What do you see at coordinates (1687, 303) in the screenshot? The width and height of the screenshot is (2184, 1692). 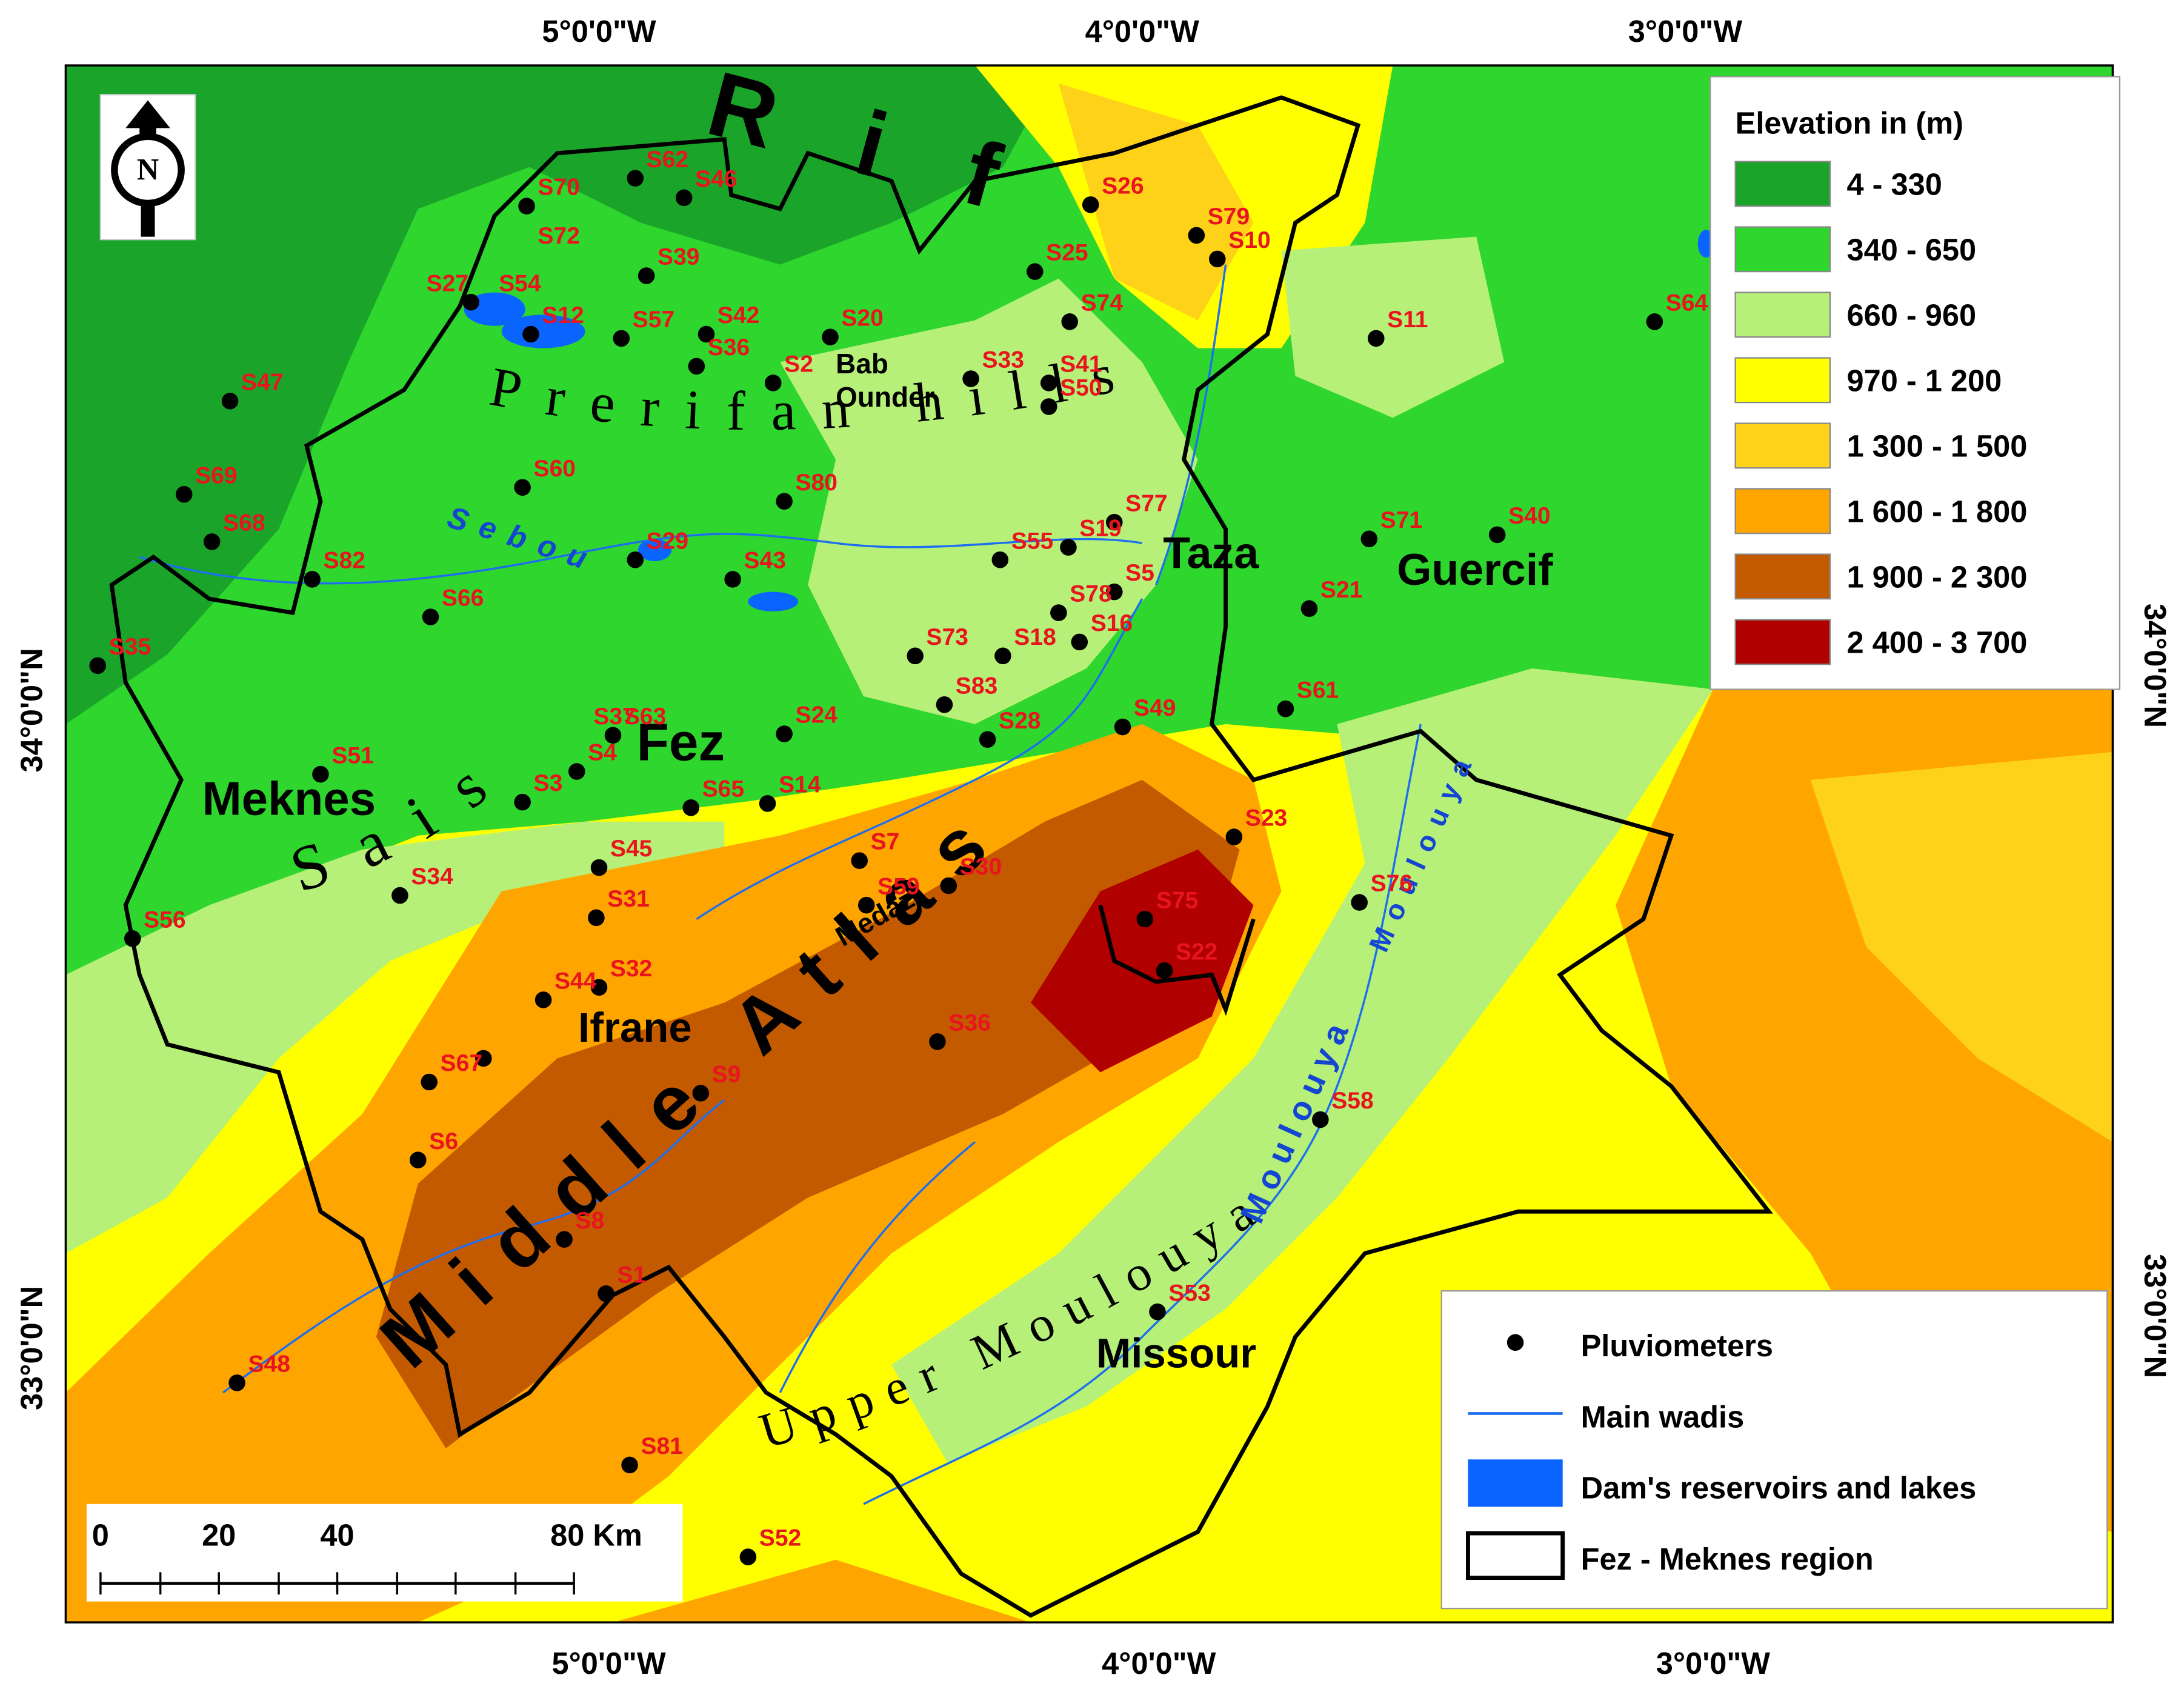 I see `station-label: S64` at bounding box center [1687, 303].